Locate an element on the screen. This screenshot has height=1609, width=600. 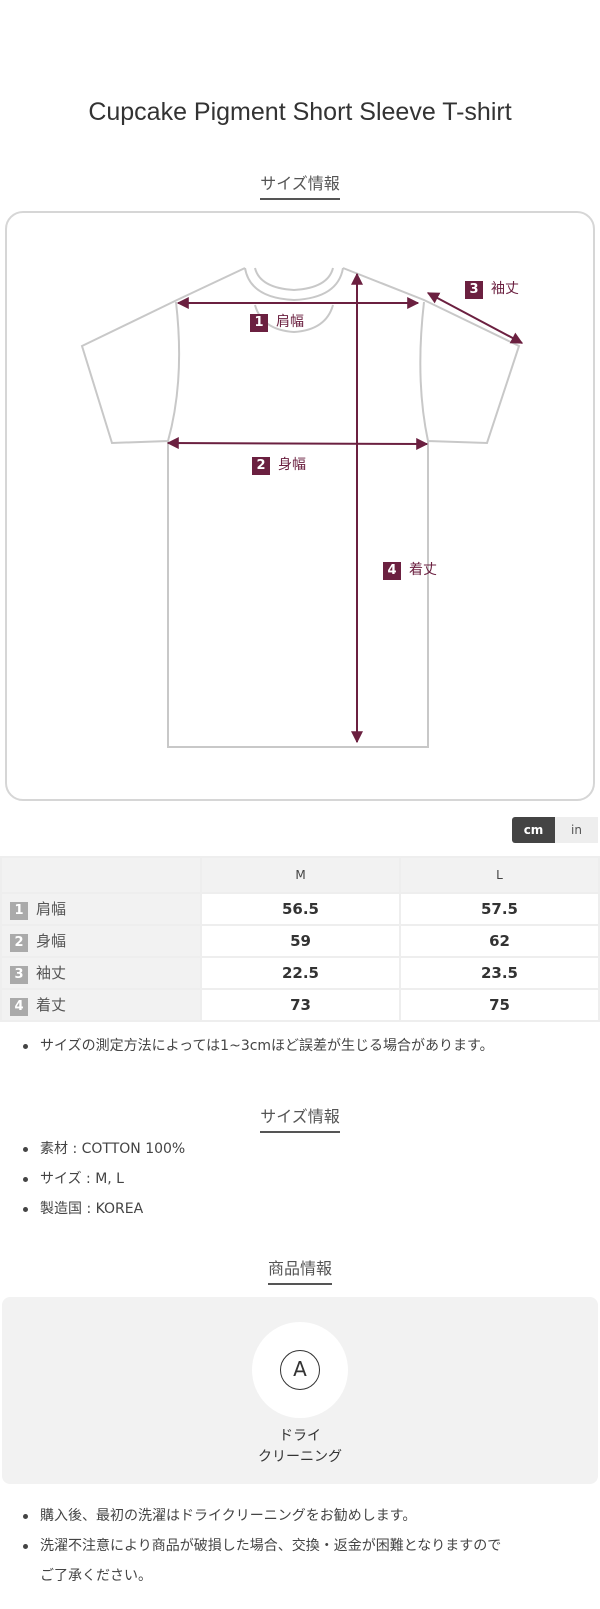
care-label: ドライ クリーニング is located at coordinates (300, 1446).